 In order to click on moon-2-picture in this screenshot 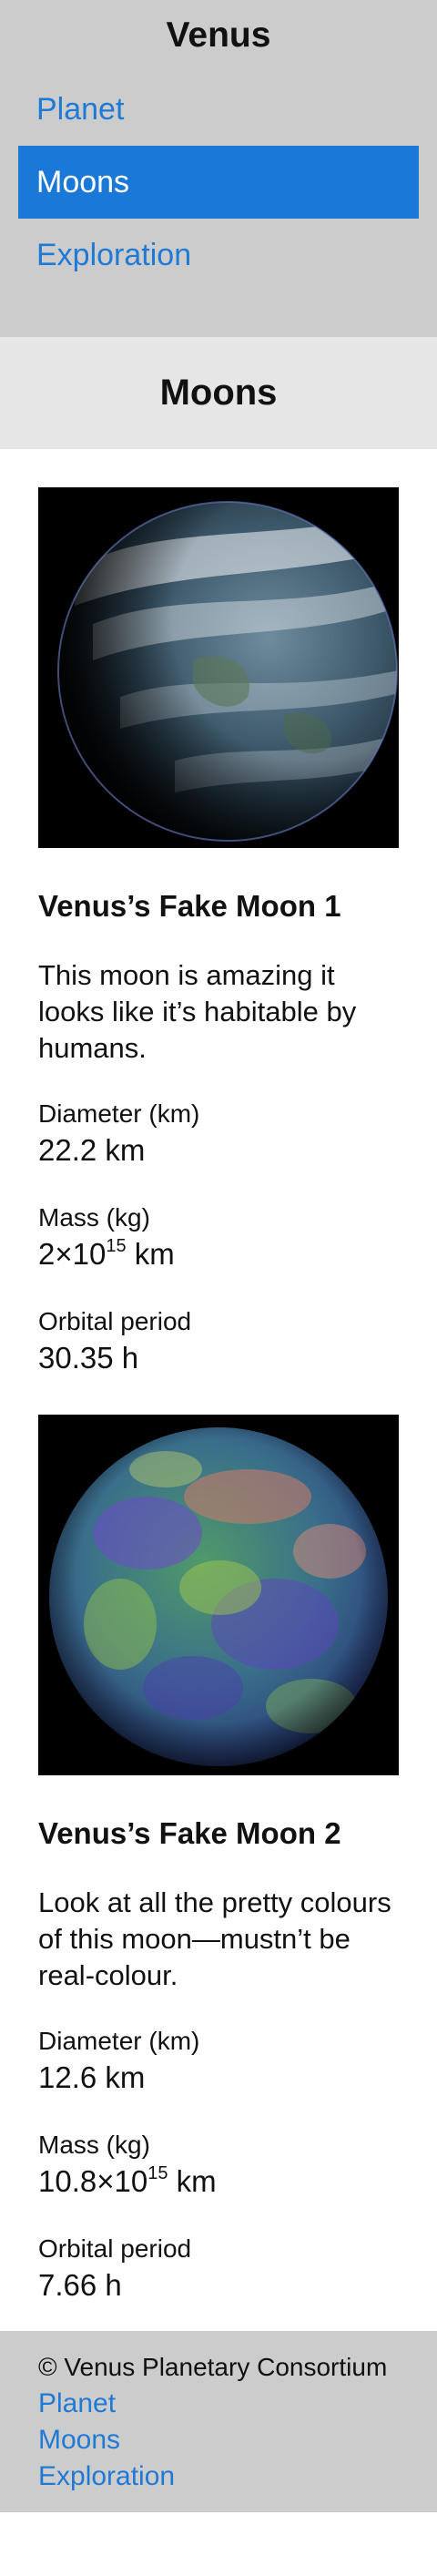, I will do `click(218, 1595)`.